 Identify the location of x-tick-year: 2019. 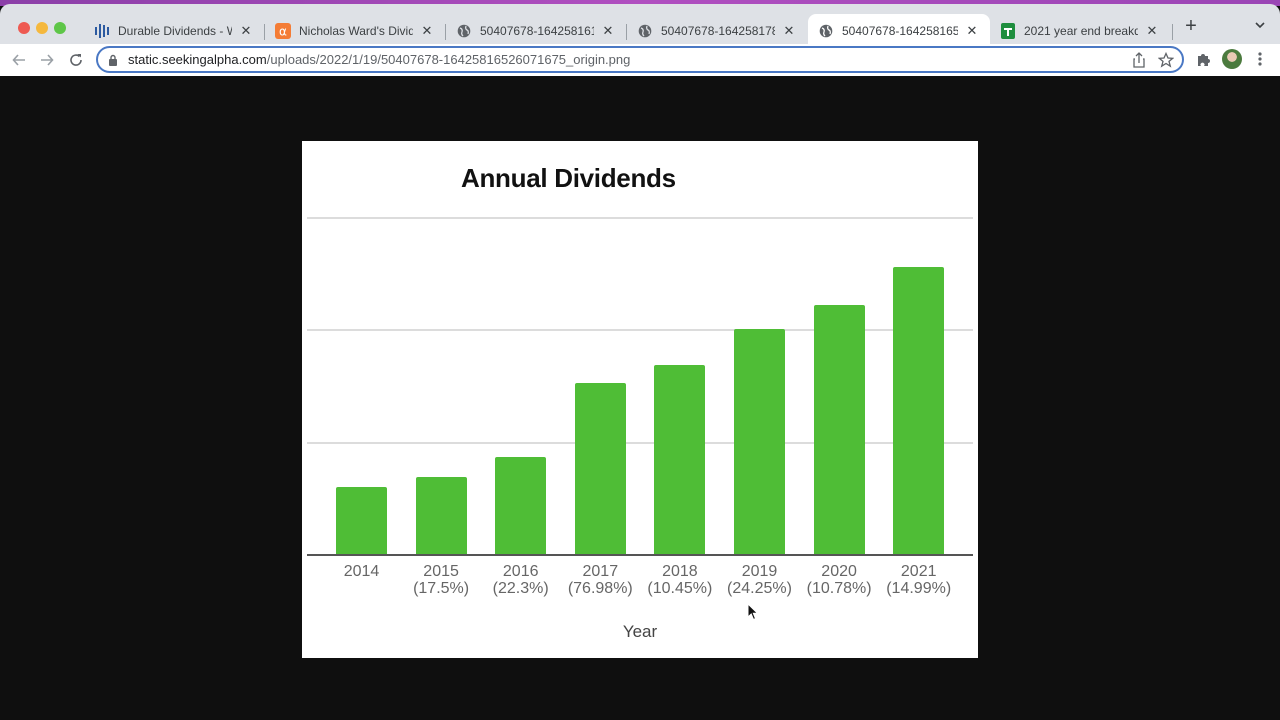
(759, 571).